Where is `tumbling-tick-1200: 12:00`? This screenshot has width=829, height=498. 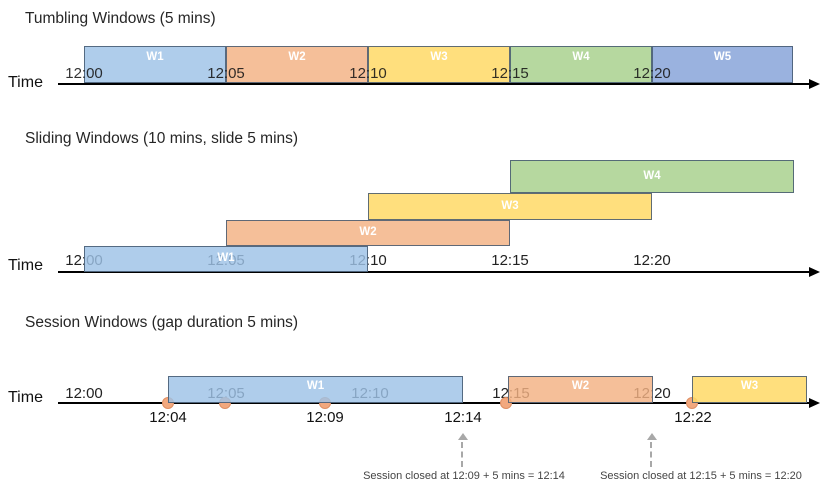 tumbling-tick-1200: 12:00 is located at coordinates (84, 73).